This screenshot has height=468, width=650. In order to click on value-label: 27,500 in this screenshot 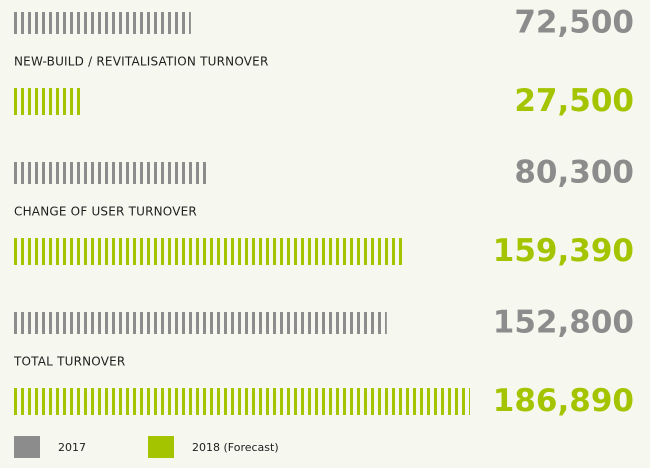, I will do `click(574, 101)`.